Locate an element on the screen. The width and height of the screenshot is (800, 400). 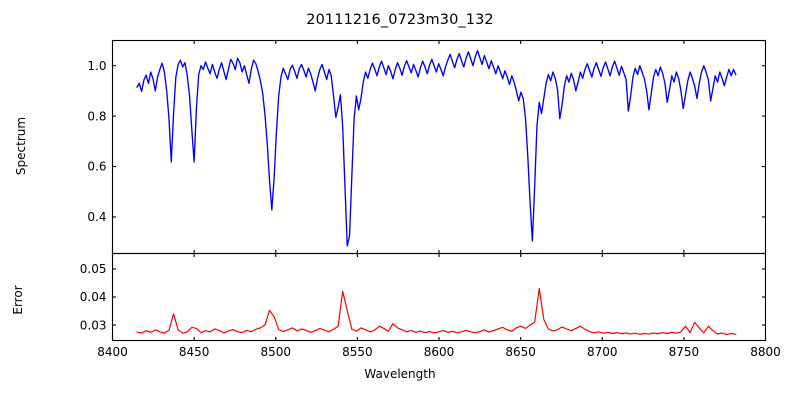
x-tick-label: 8450 is located at coordinates (194, 352).